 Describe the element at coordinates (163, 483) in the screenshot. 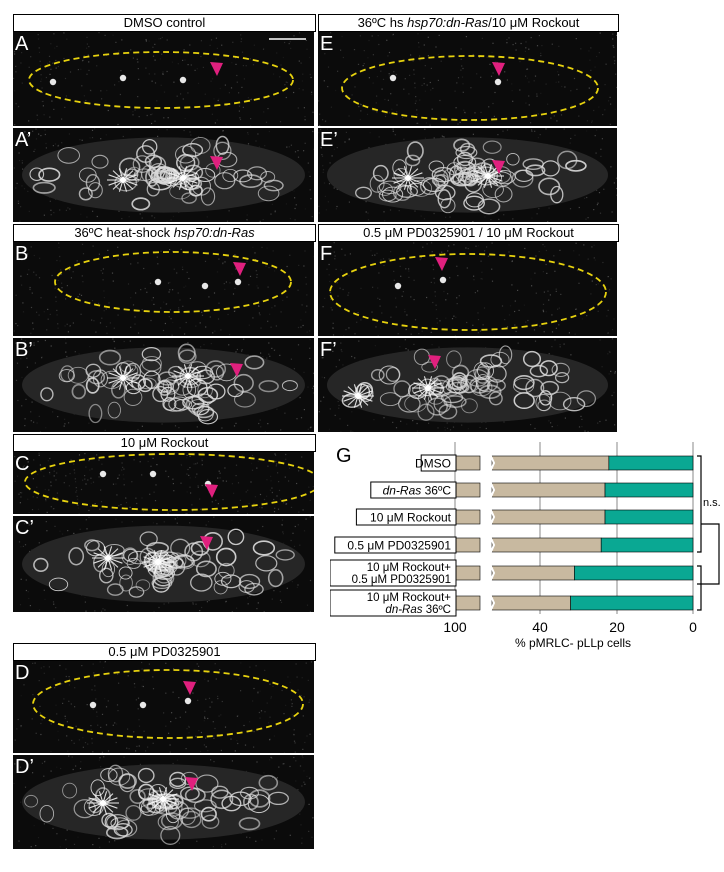

I see `micrograph-panel-c: C` at that location.